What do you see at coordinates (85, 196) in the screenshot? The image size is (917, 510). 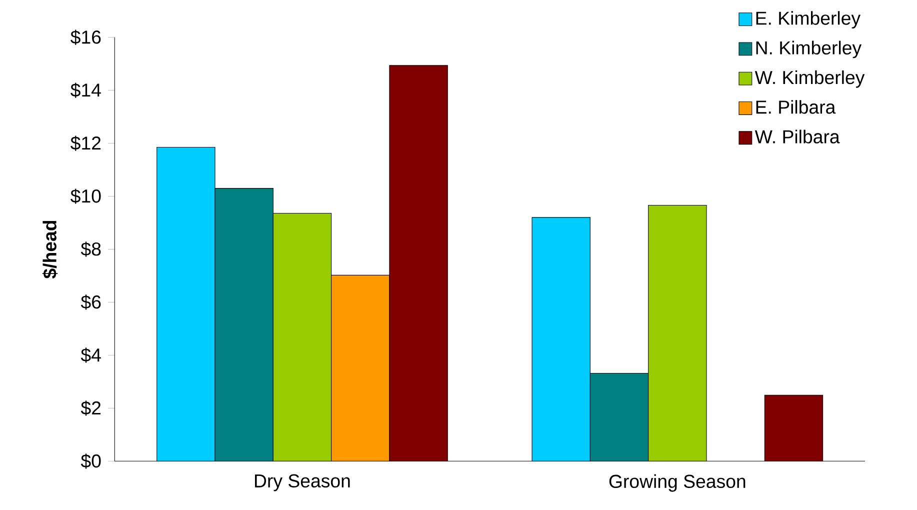 I see `y-tick-label: $10` at bounding box center [85, 196].